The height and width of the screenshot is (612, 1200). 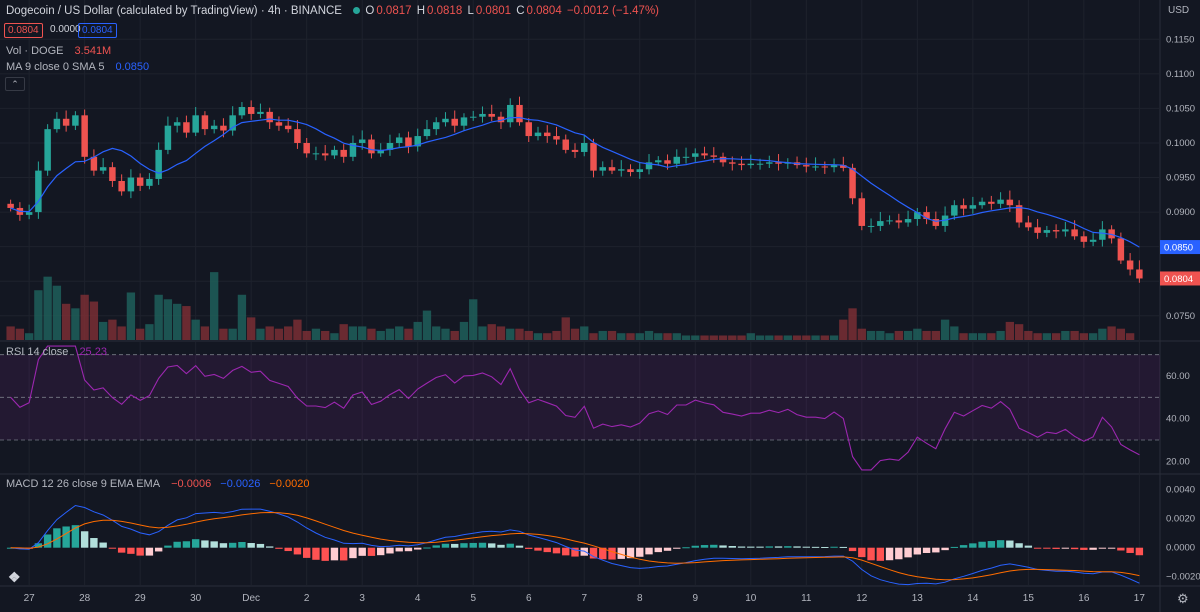 What do you see at coordinates (83, 484) in the screenshot?
I see `macd-legend-label: MACD 12 26 close 9 EMA EMA` at bounding box center [83, 484].